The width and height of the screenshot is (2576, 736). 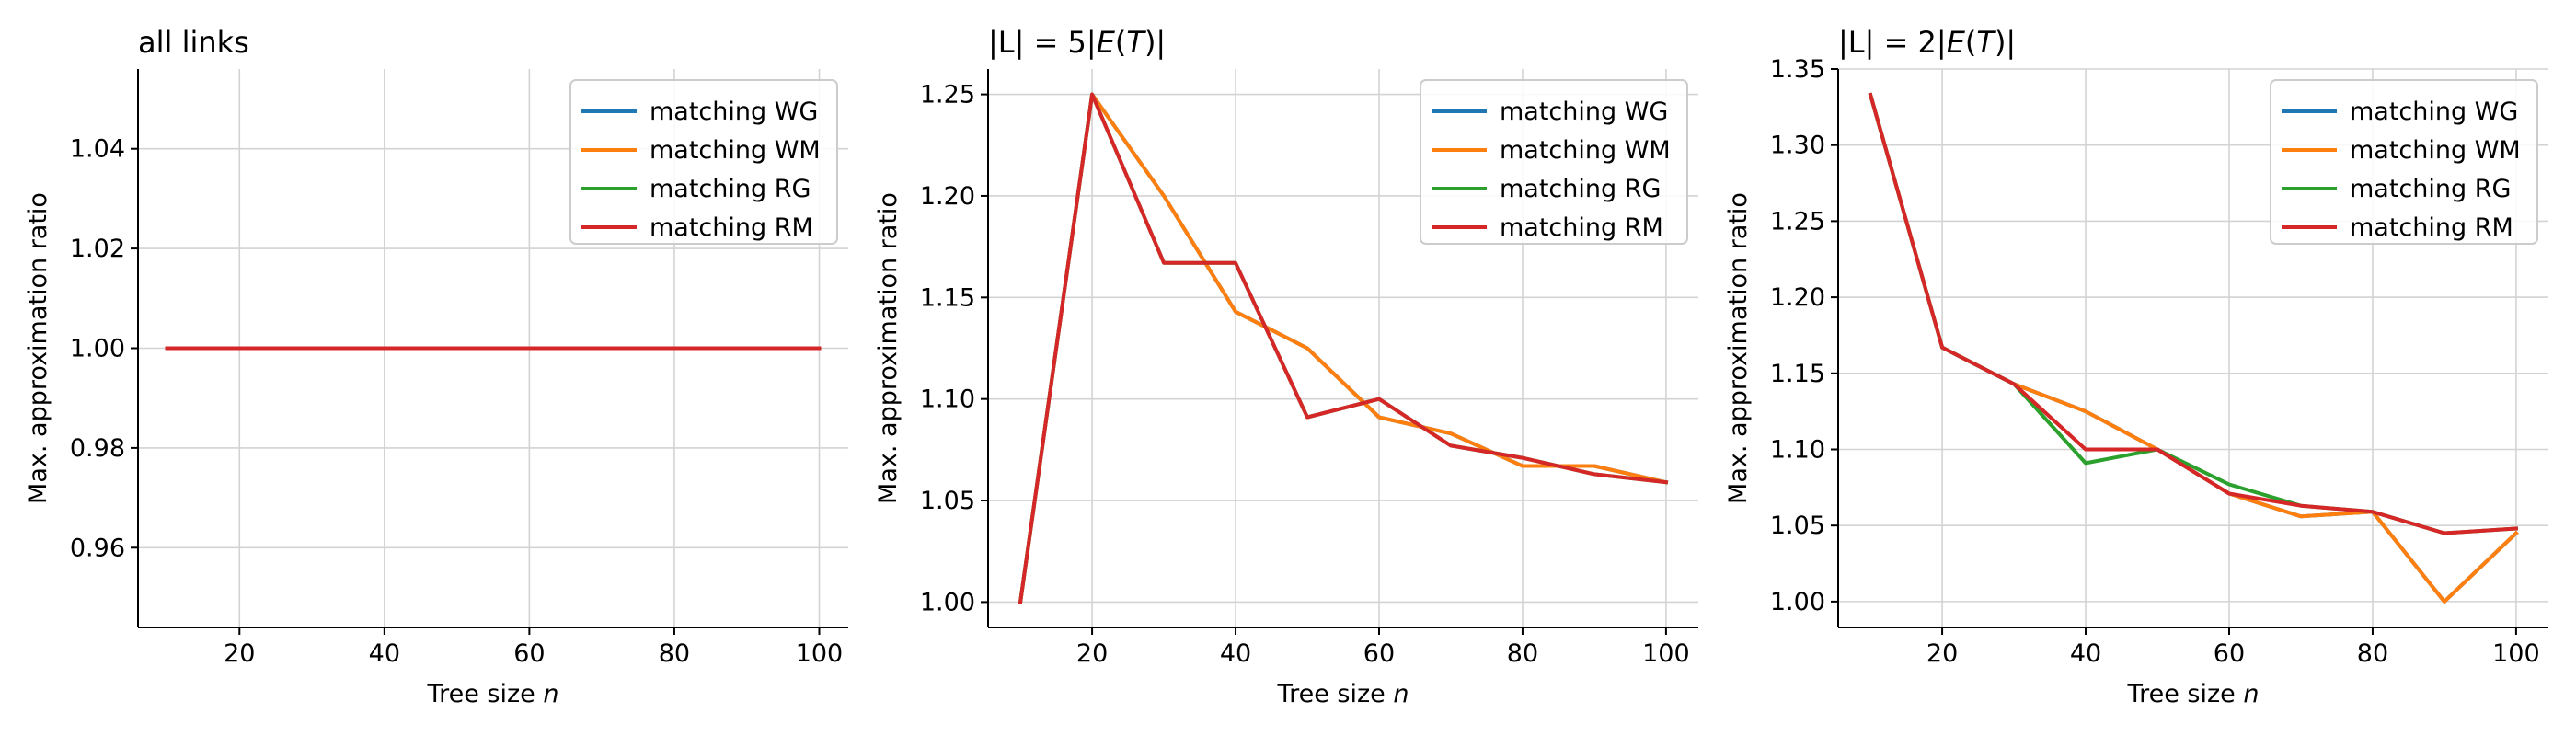 What do you see at coordinates (730, 189) in the screenshot?
I see `panel1-legend-label: matching RG` at bounding box center [730, 189].